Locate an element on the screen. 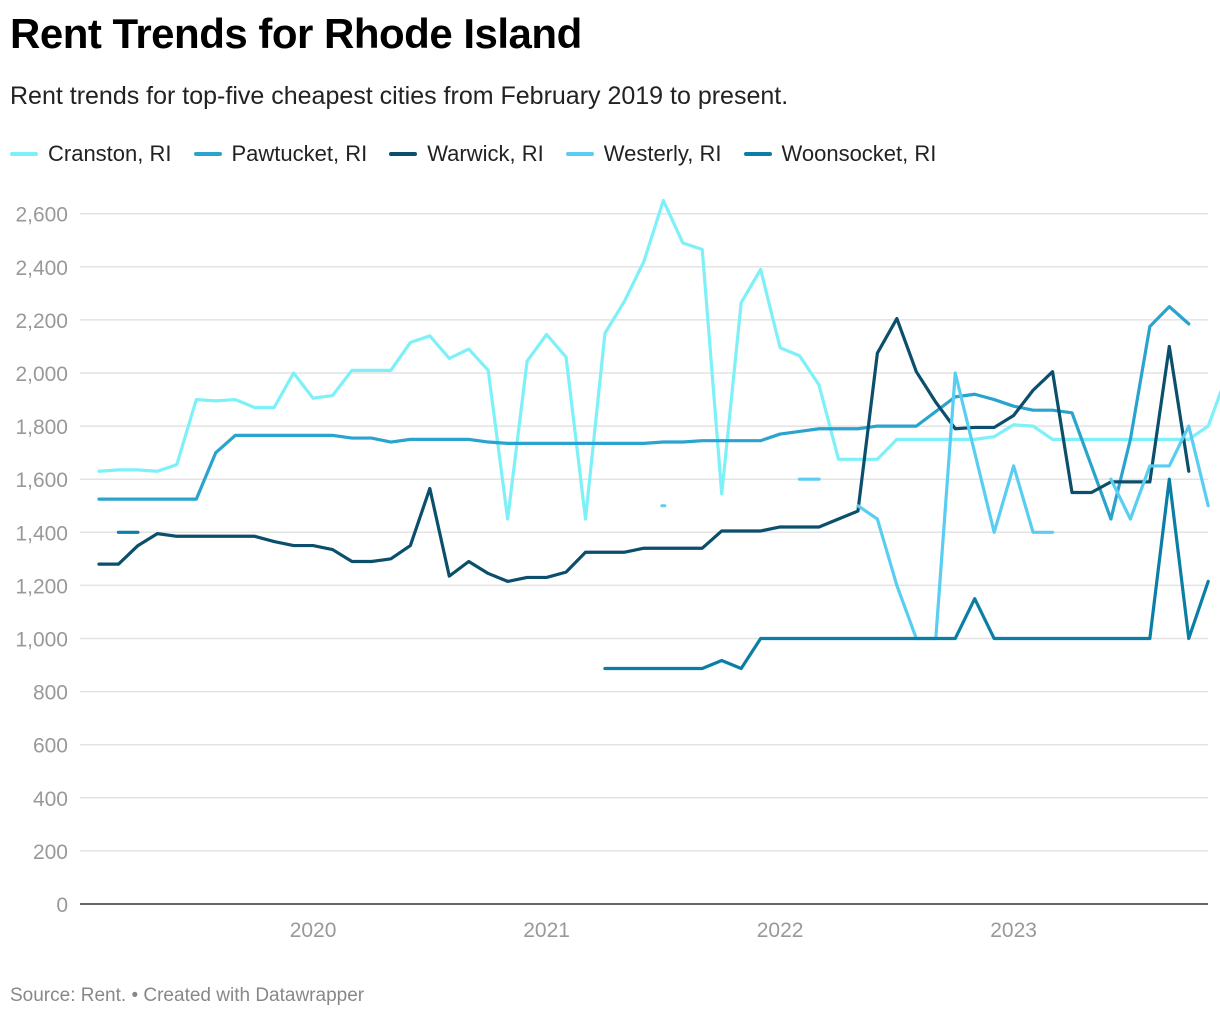  y-tick-label: 1,800 is located at coordinates (41, 427).